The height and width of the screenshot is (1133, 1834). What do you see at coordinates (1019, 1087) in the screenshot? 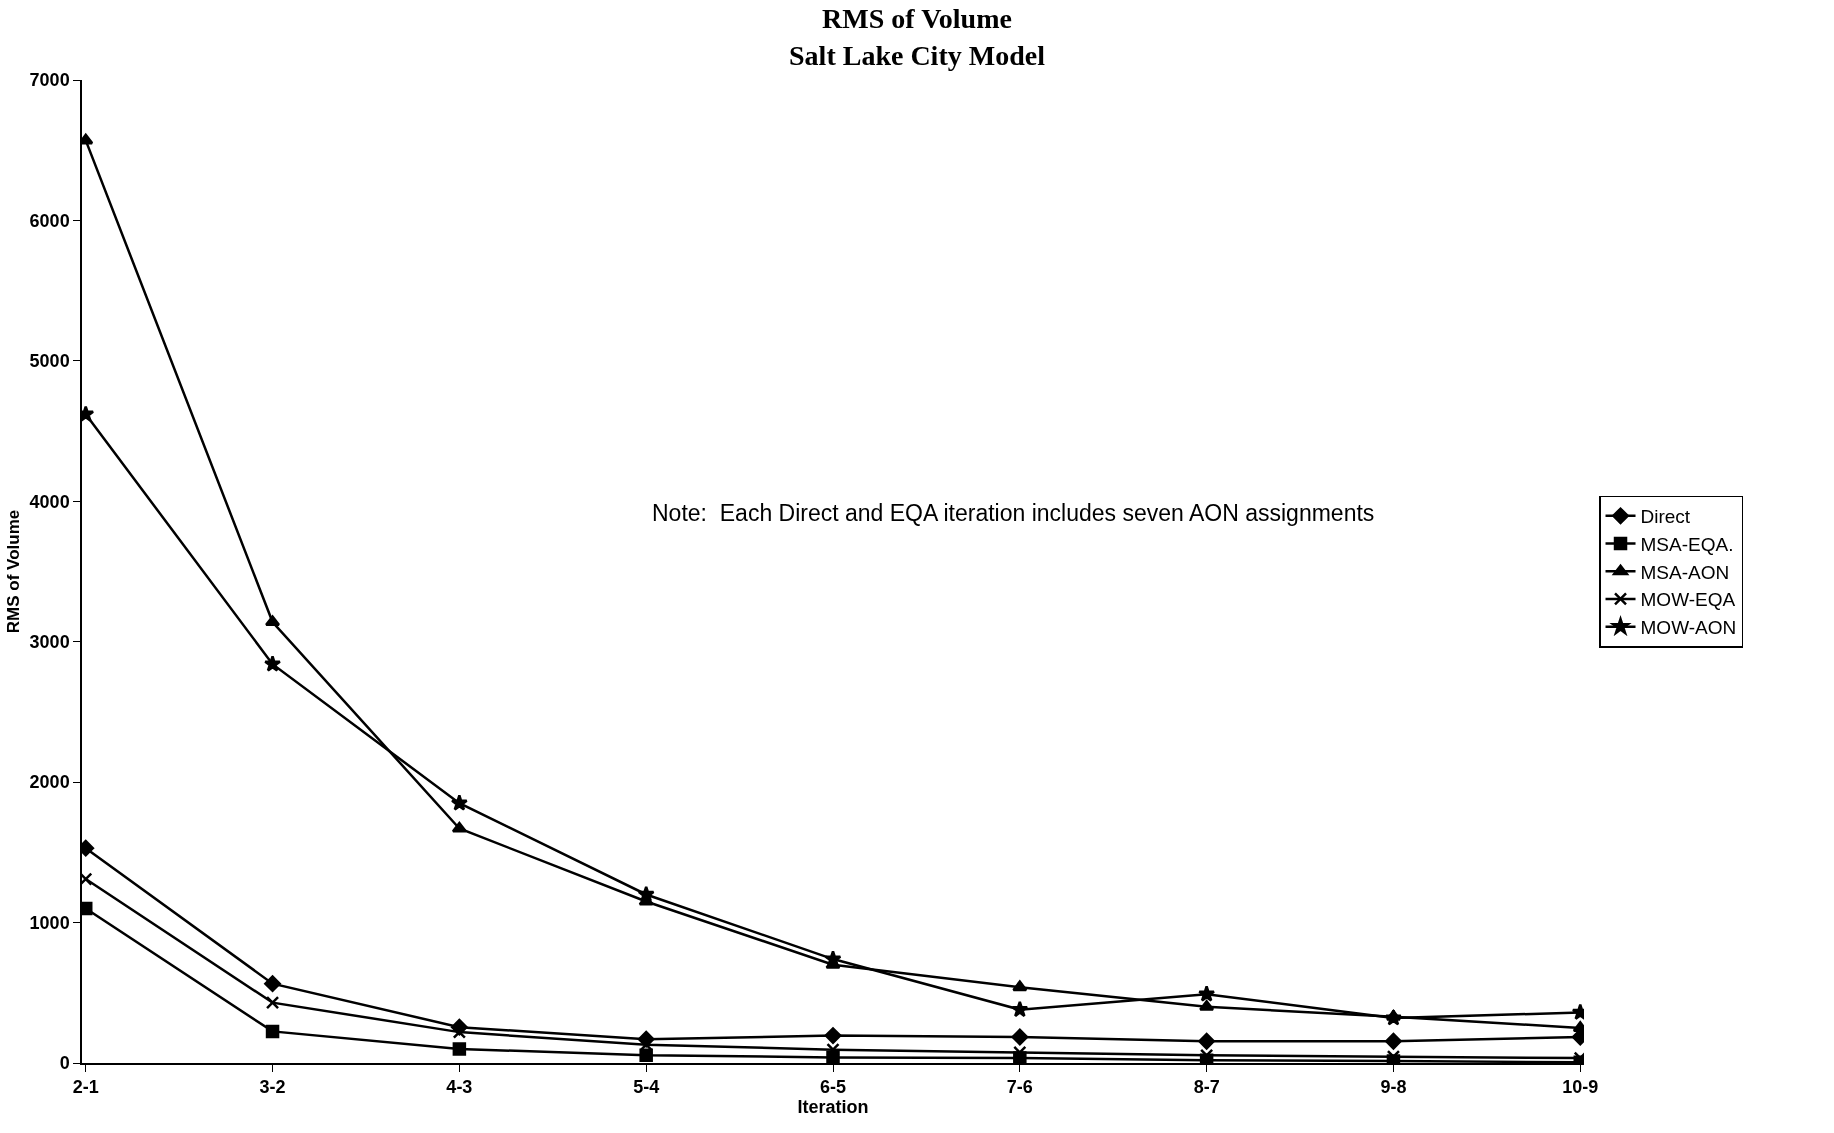
I see `x-tick-label: 7-6` at bounding box center [1019, 1087].